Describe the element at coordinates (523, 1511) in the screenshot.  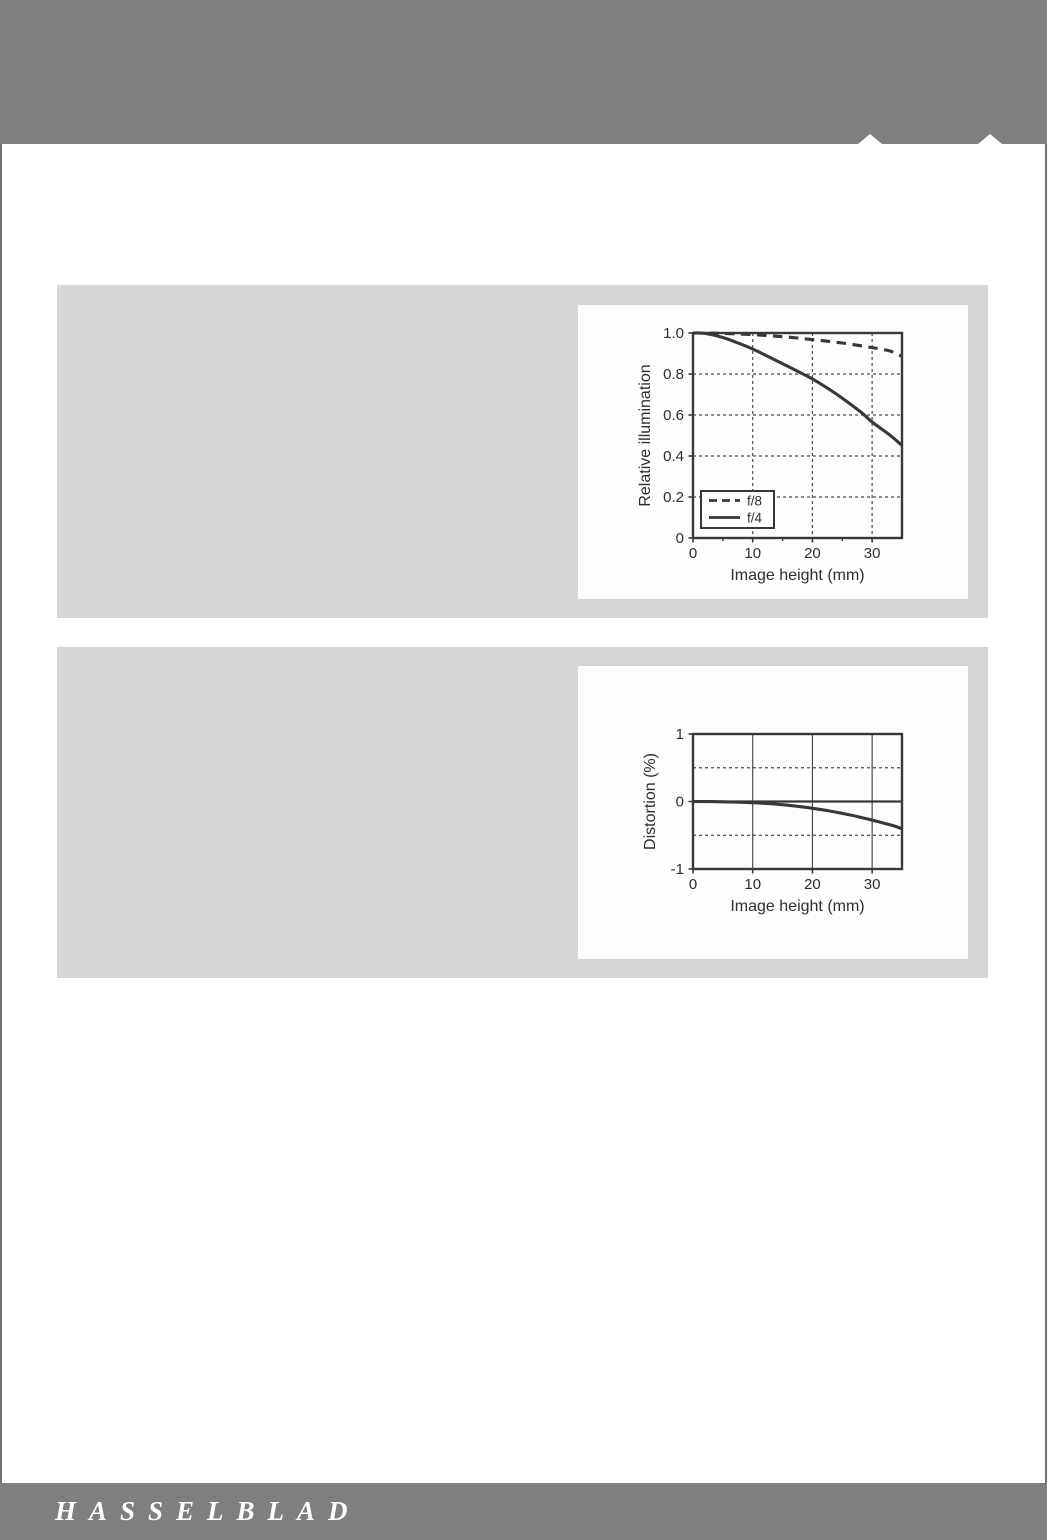
I see `footer-band: HASSELBLAD` at that location.